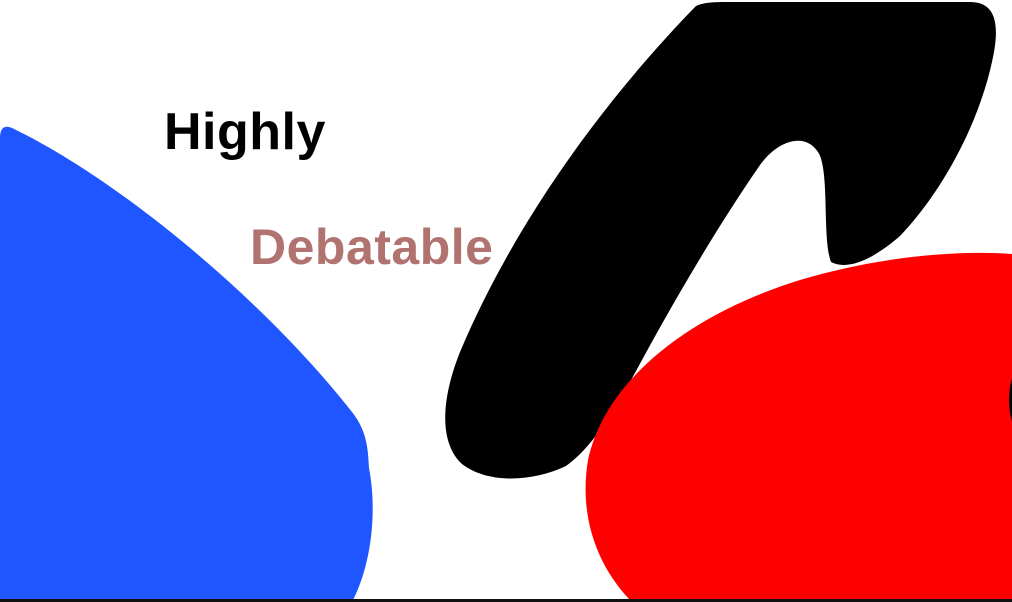 This screenshot has height=602, width=1012. What do you see at coordinates (506, 600) in the screenshot?
I see `bottom-border-line` at bounding box center [506, 600].